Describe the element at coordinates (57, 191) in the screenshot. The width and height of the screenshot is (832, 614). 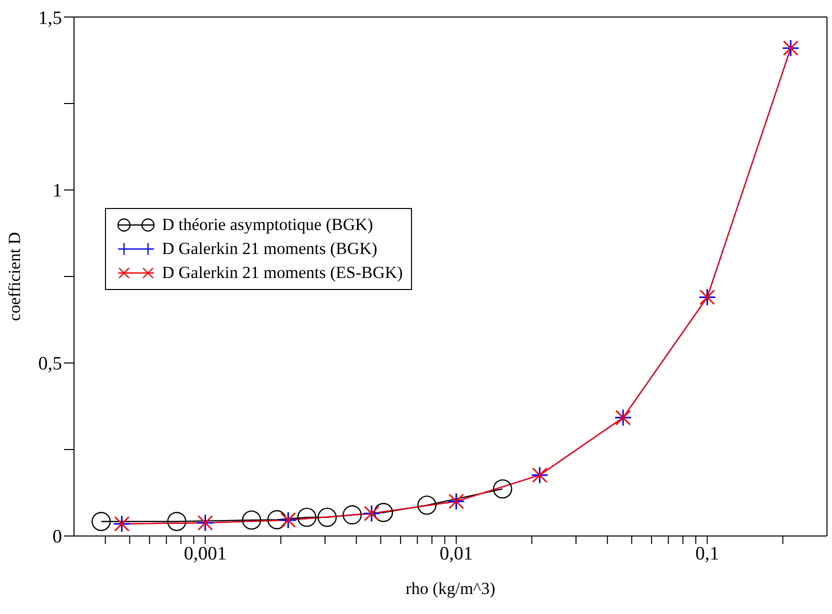
I see `y-tick-label: 1` at that location.